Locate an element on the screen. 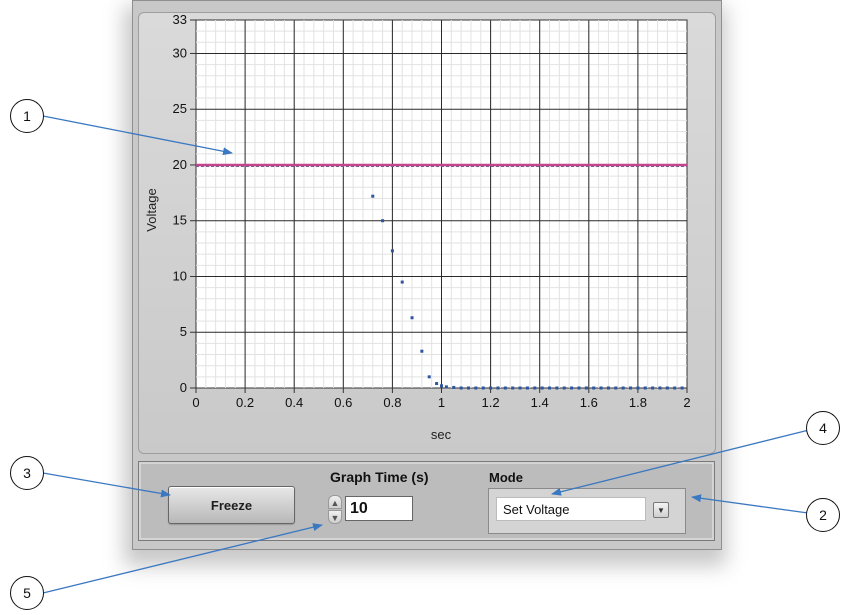 The width and height of the screenshot is (847, 615). x-tick-label: 0.8 is located at coordinates (392, 402).